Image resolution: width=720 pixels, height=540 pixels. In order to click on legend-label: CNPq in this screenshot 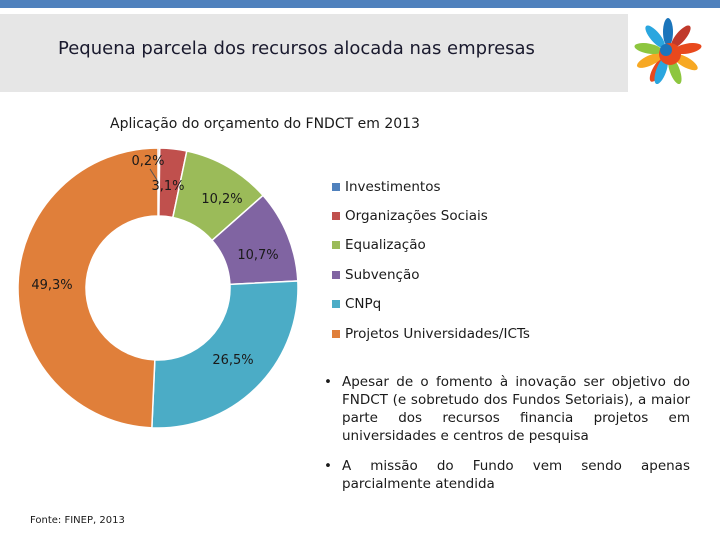, I will do `click(363, 304)`.